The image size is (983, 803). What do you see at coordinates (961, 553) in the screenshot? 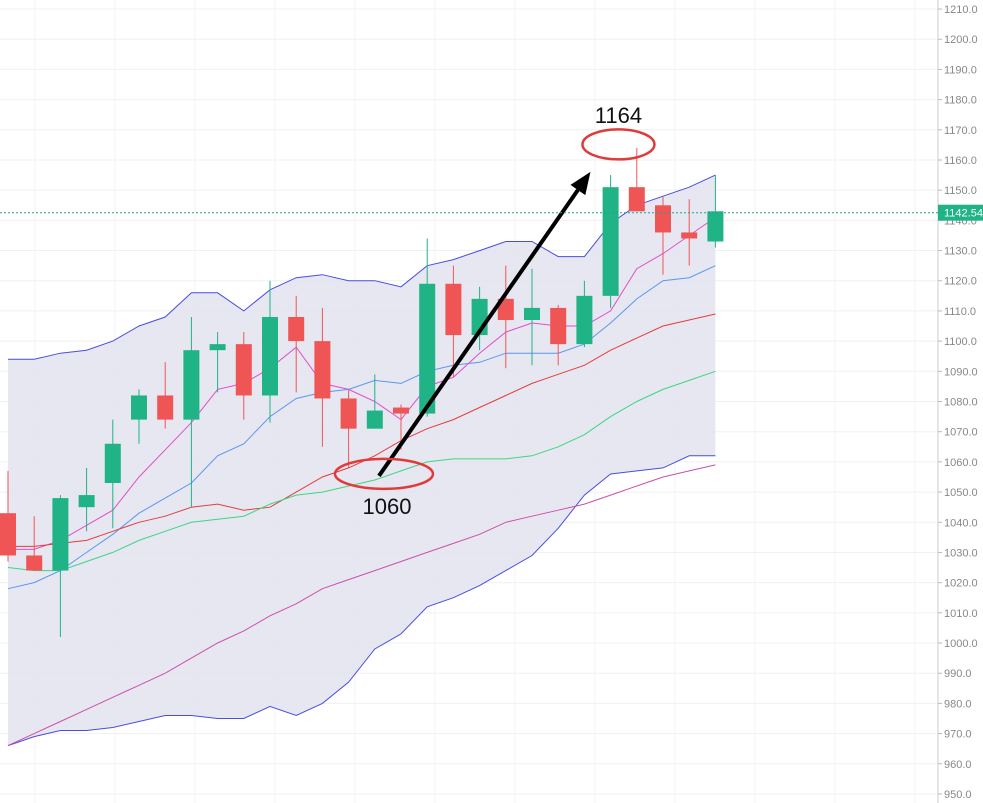
I see `y-tick-label: 1030.0` at bounding box center [961, 553].